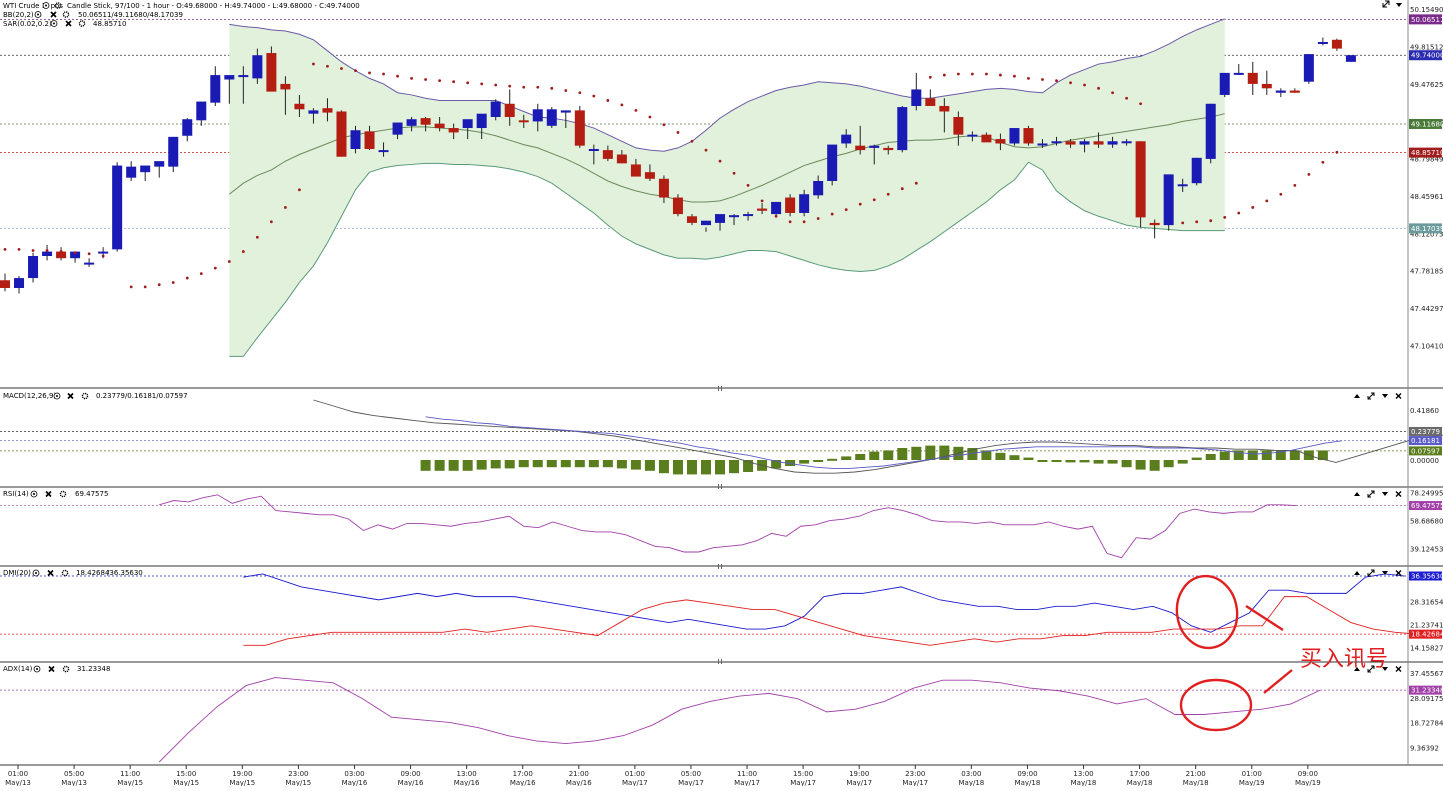 The image size is (1443, 791). What do you see at coordinates (186, 774) in the screenshot?
I see `time-label: 15:00` at bounding box center [186, 774].